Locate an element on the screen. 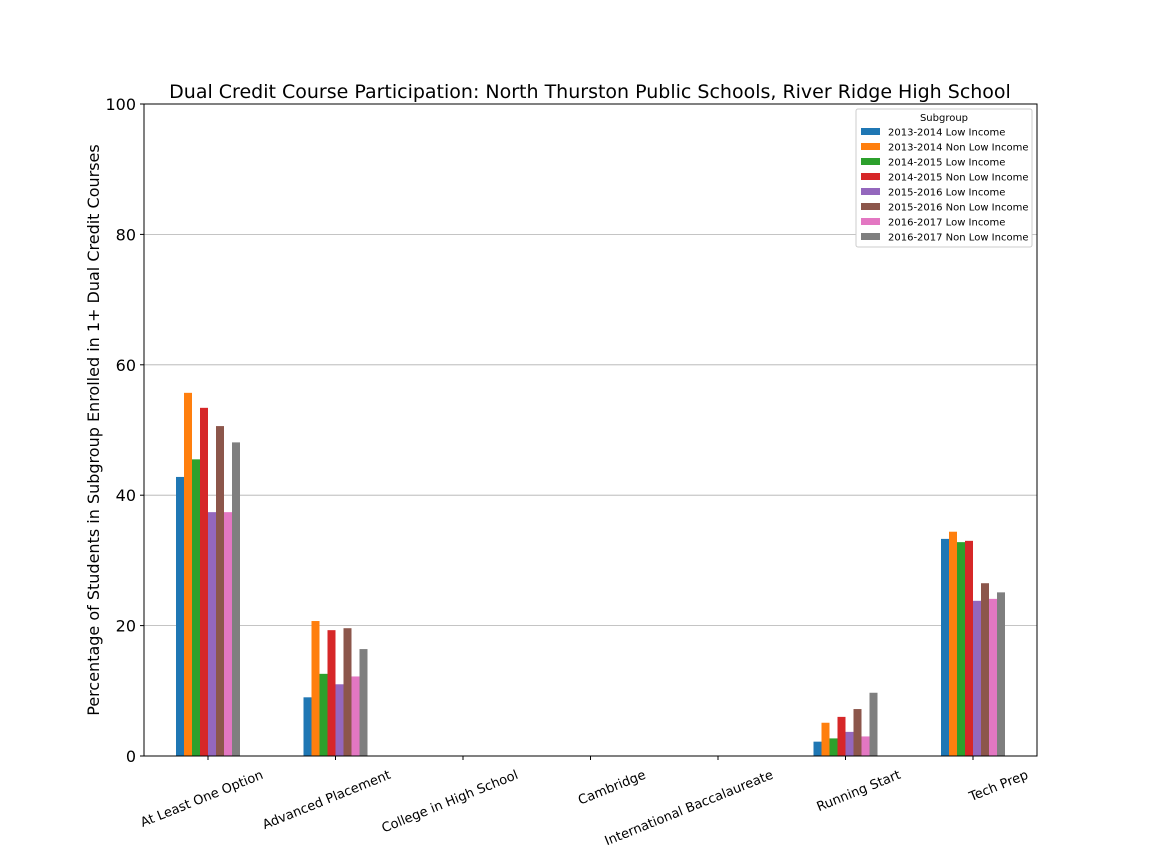 The image size is (1152, 864). y-tick-label: 60 is located at coordinates (126, 365).